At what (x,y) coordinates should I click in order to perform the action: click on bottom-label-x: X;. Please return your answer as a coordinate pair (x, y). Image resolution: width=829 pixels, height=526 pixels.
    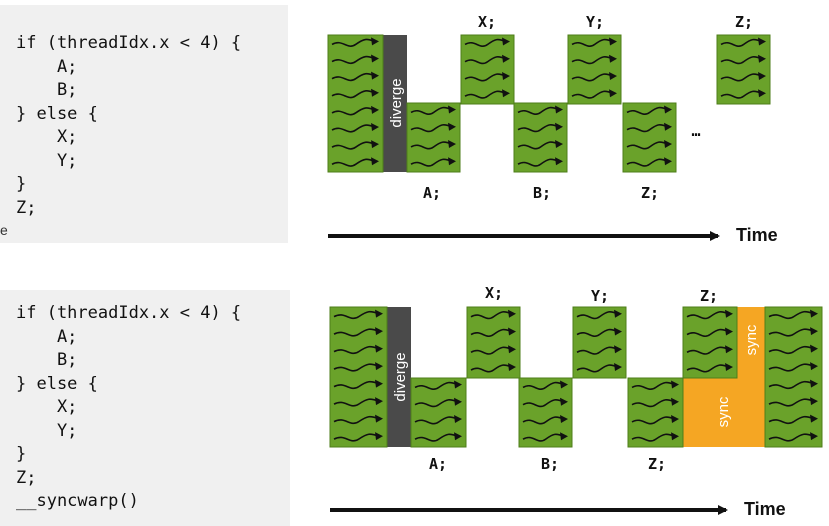
    Looking at the image, I should click on (494, 293).